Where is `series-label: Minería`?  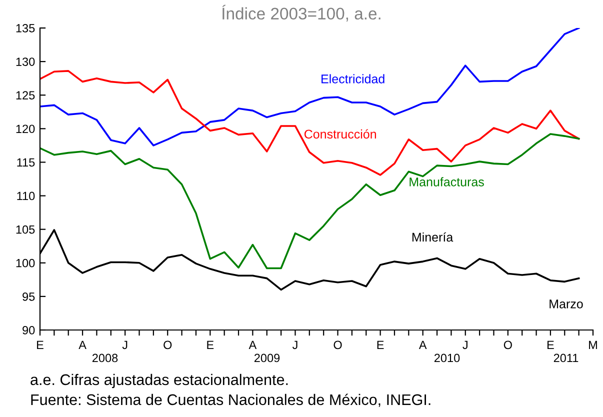 series-label: Minería is located at coordinates (433, 237).